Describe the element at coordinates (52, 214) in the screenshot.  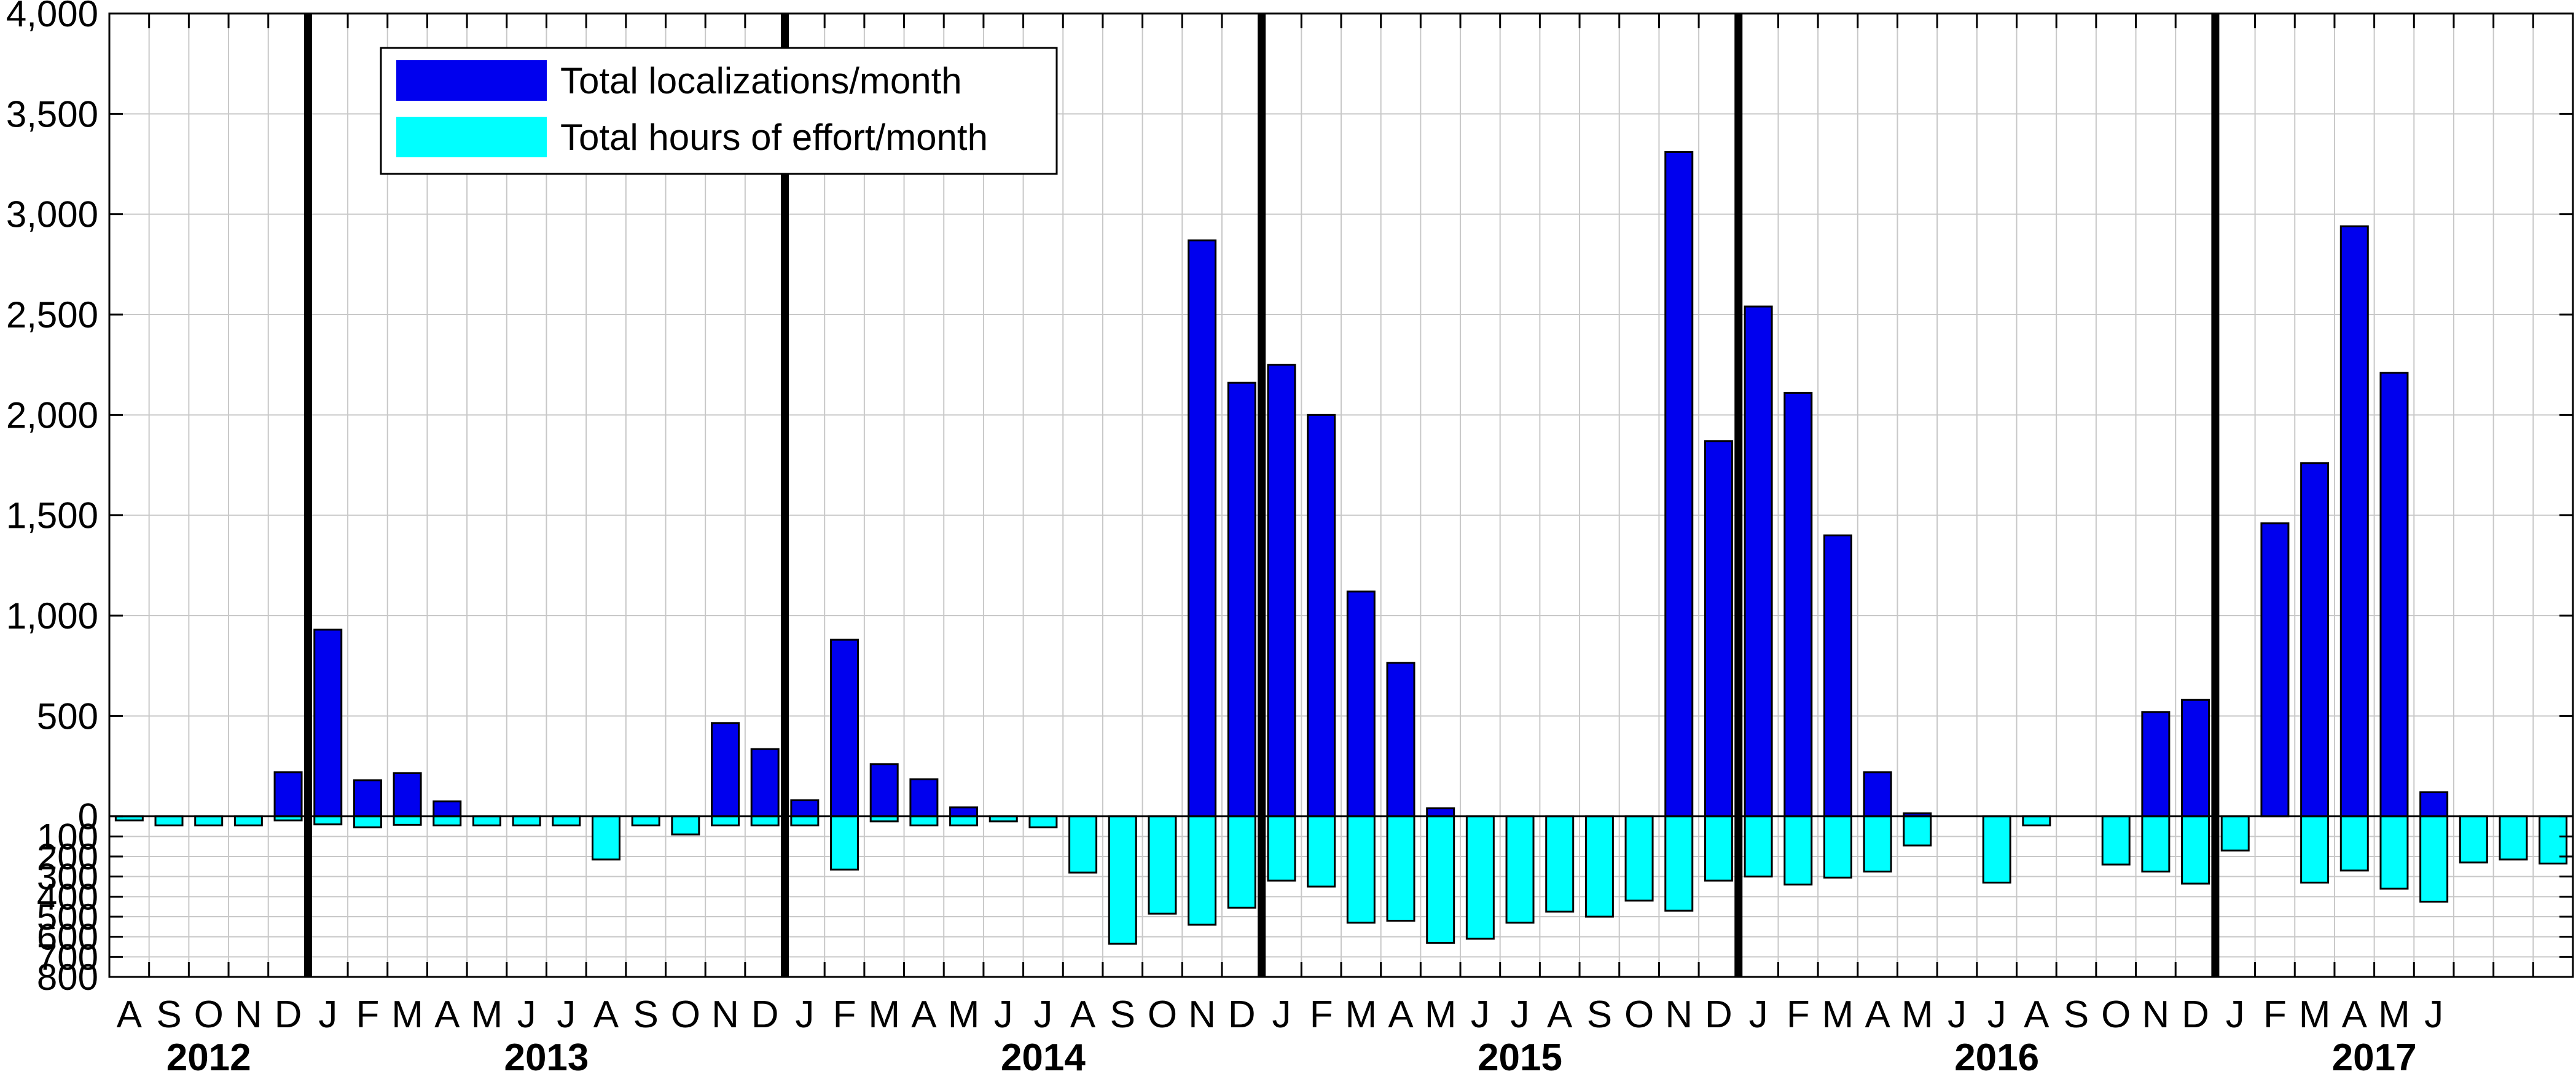
I see `y-tick-label: 3,000` at that location.